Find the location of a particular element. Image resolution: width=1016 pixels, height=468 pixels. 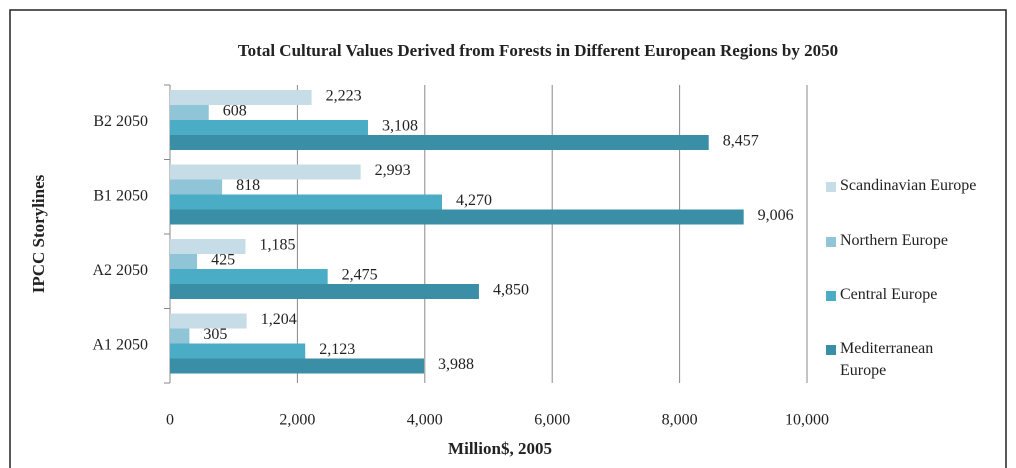

legend-item: Mediterranean Europe is located at coordinates (887, 359).